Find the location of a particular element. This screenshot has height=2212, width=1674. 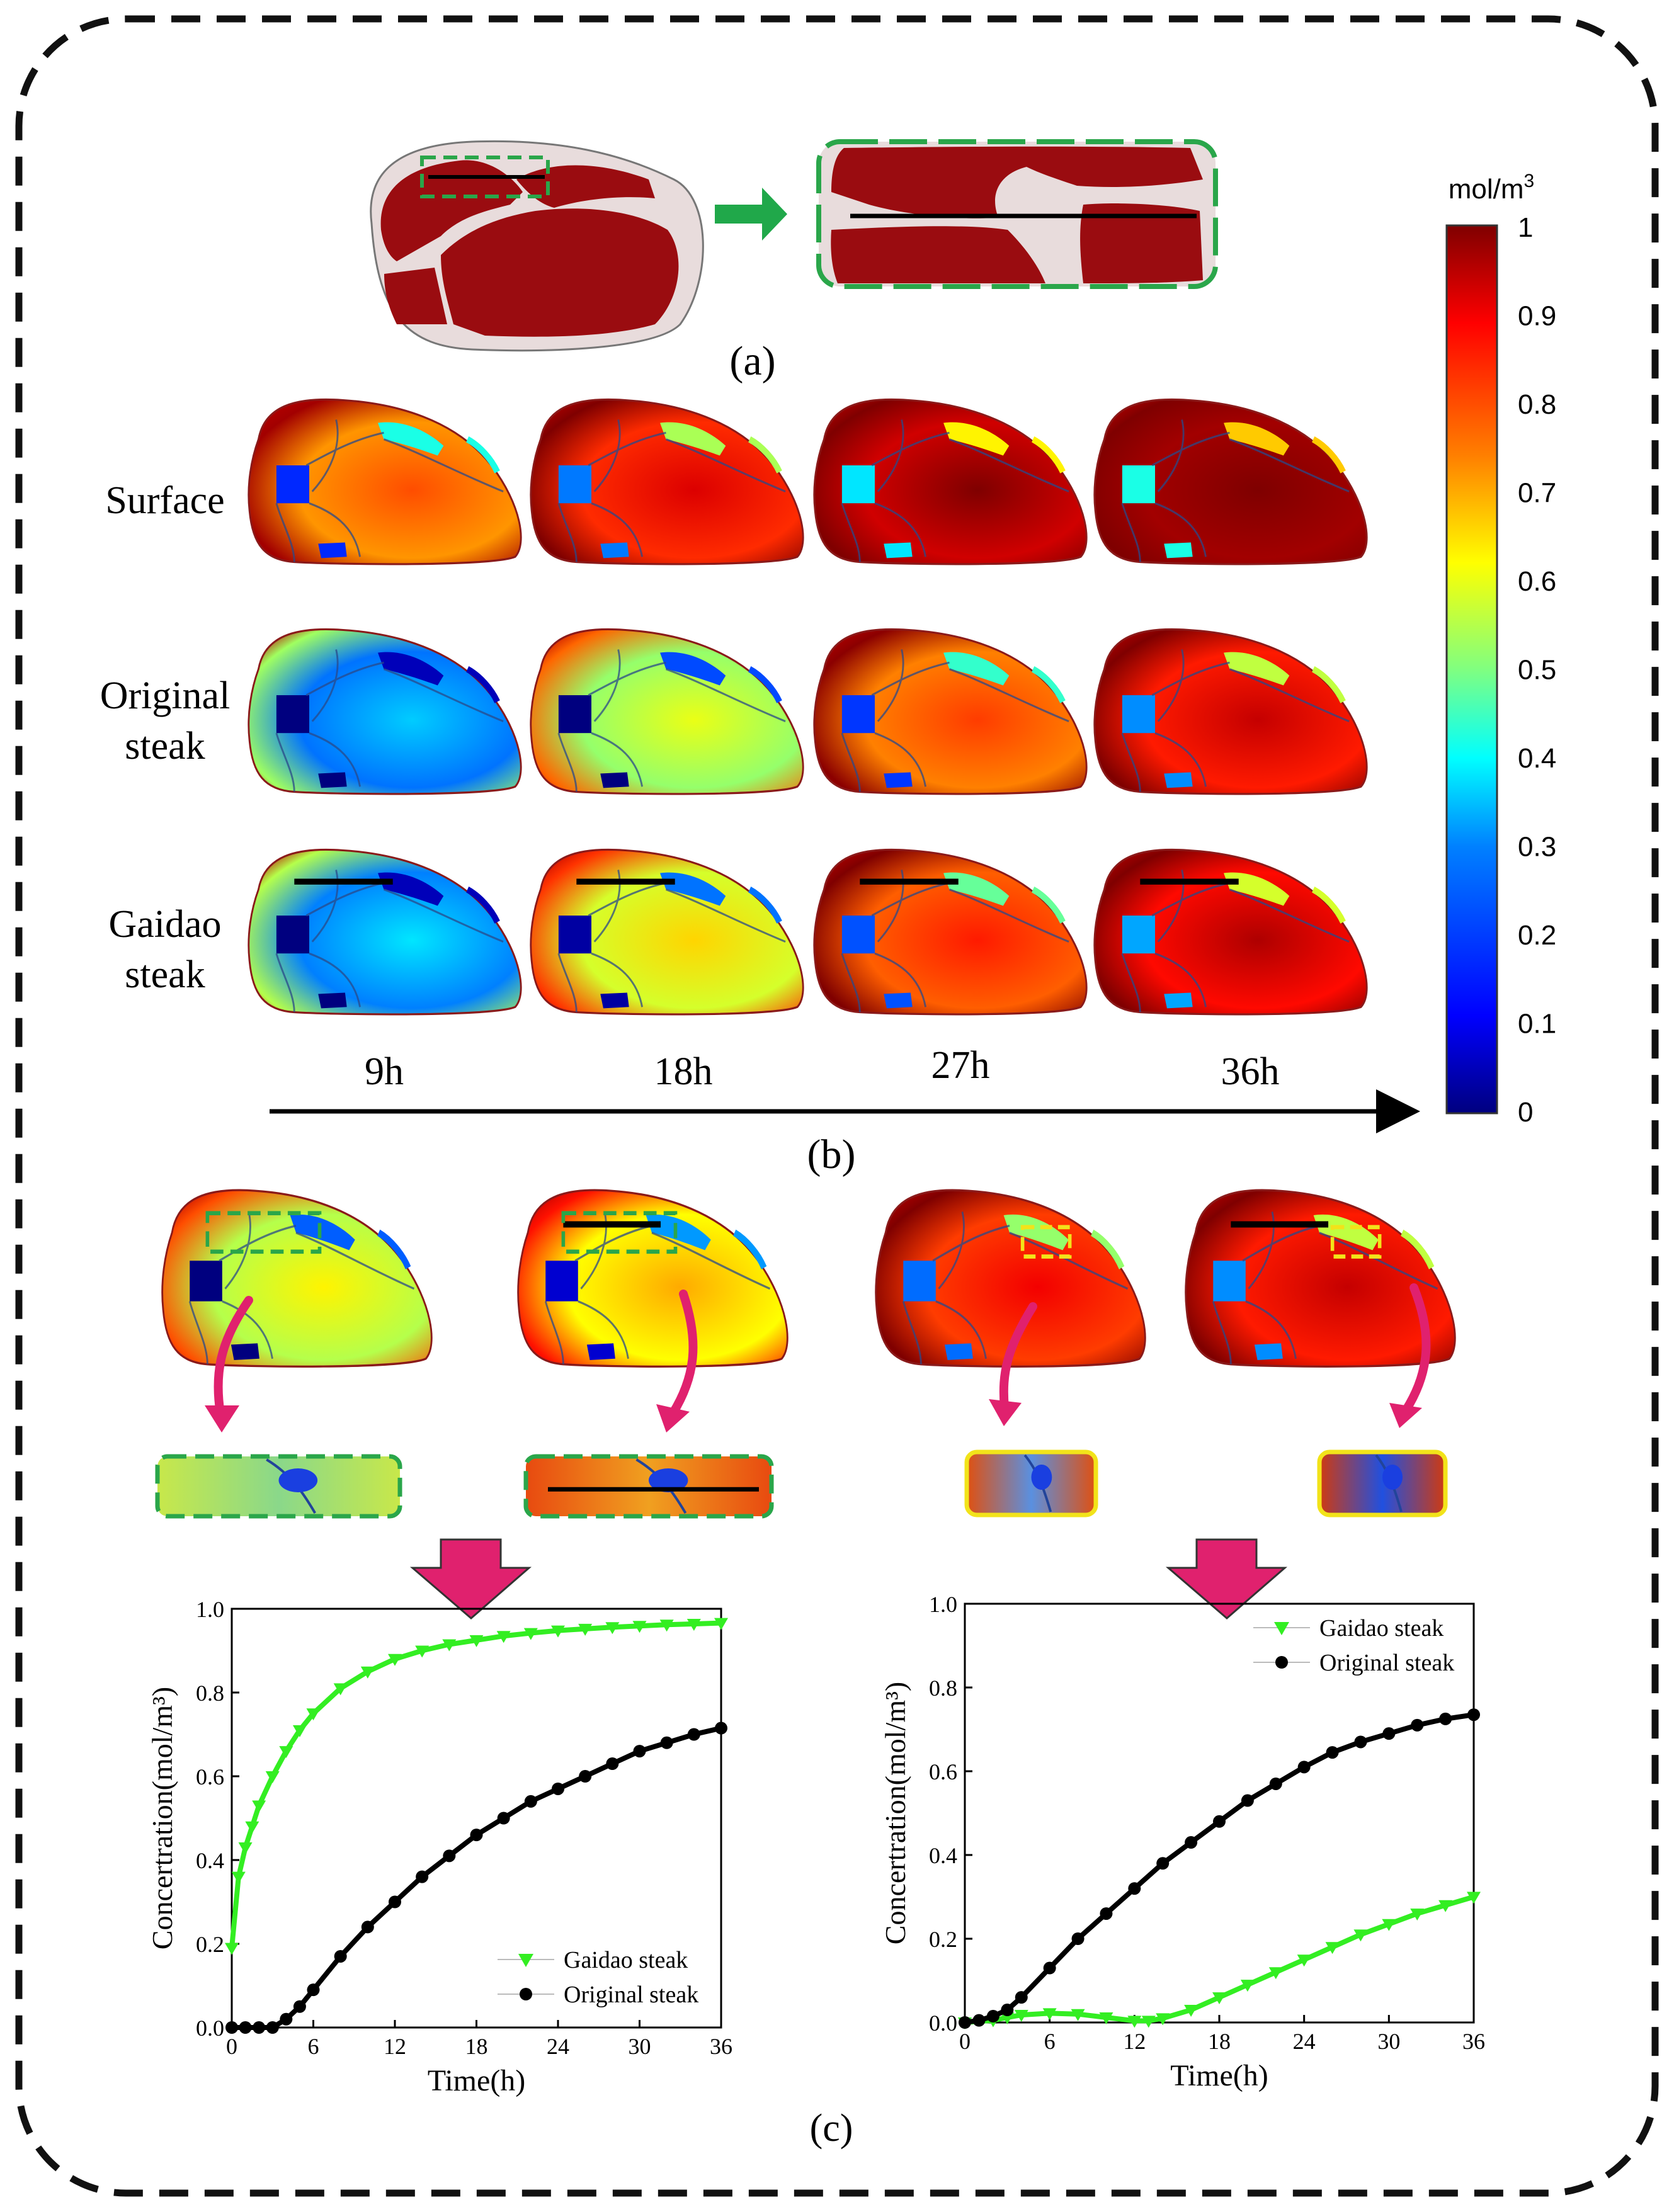

y-tick-label: 0.0 is located at coordinates (943, 2023).